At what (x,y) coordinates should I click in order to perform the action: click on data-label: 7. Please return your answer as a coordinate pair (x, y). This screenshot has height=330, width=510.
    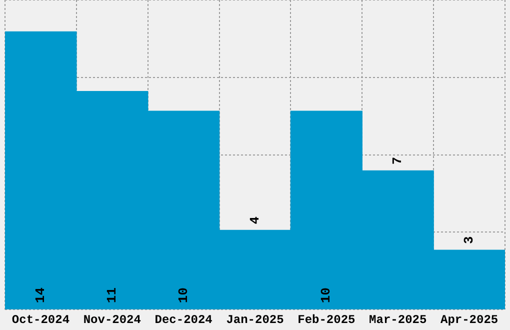
    Looking at the image, I should click on (398, 160).